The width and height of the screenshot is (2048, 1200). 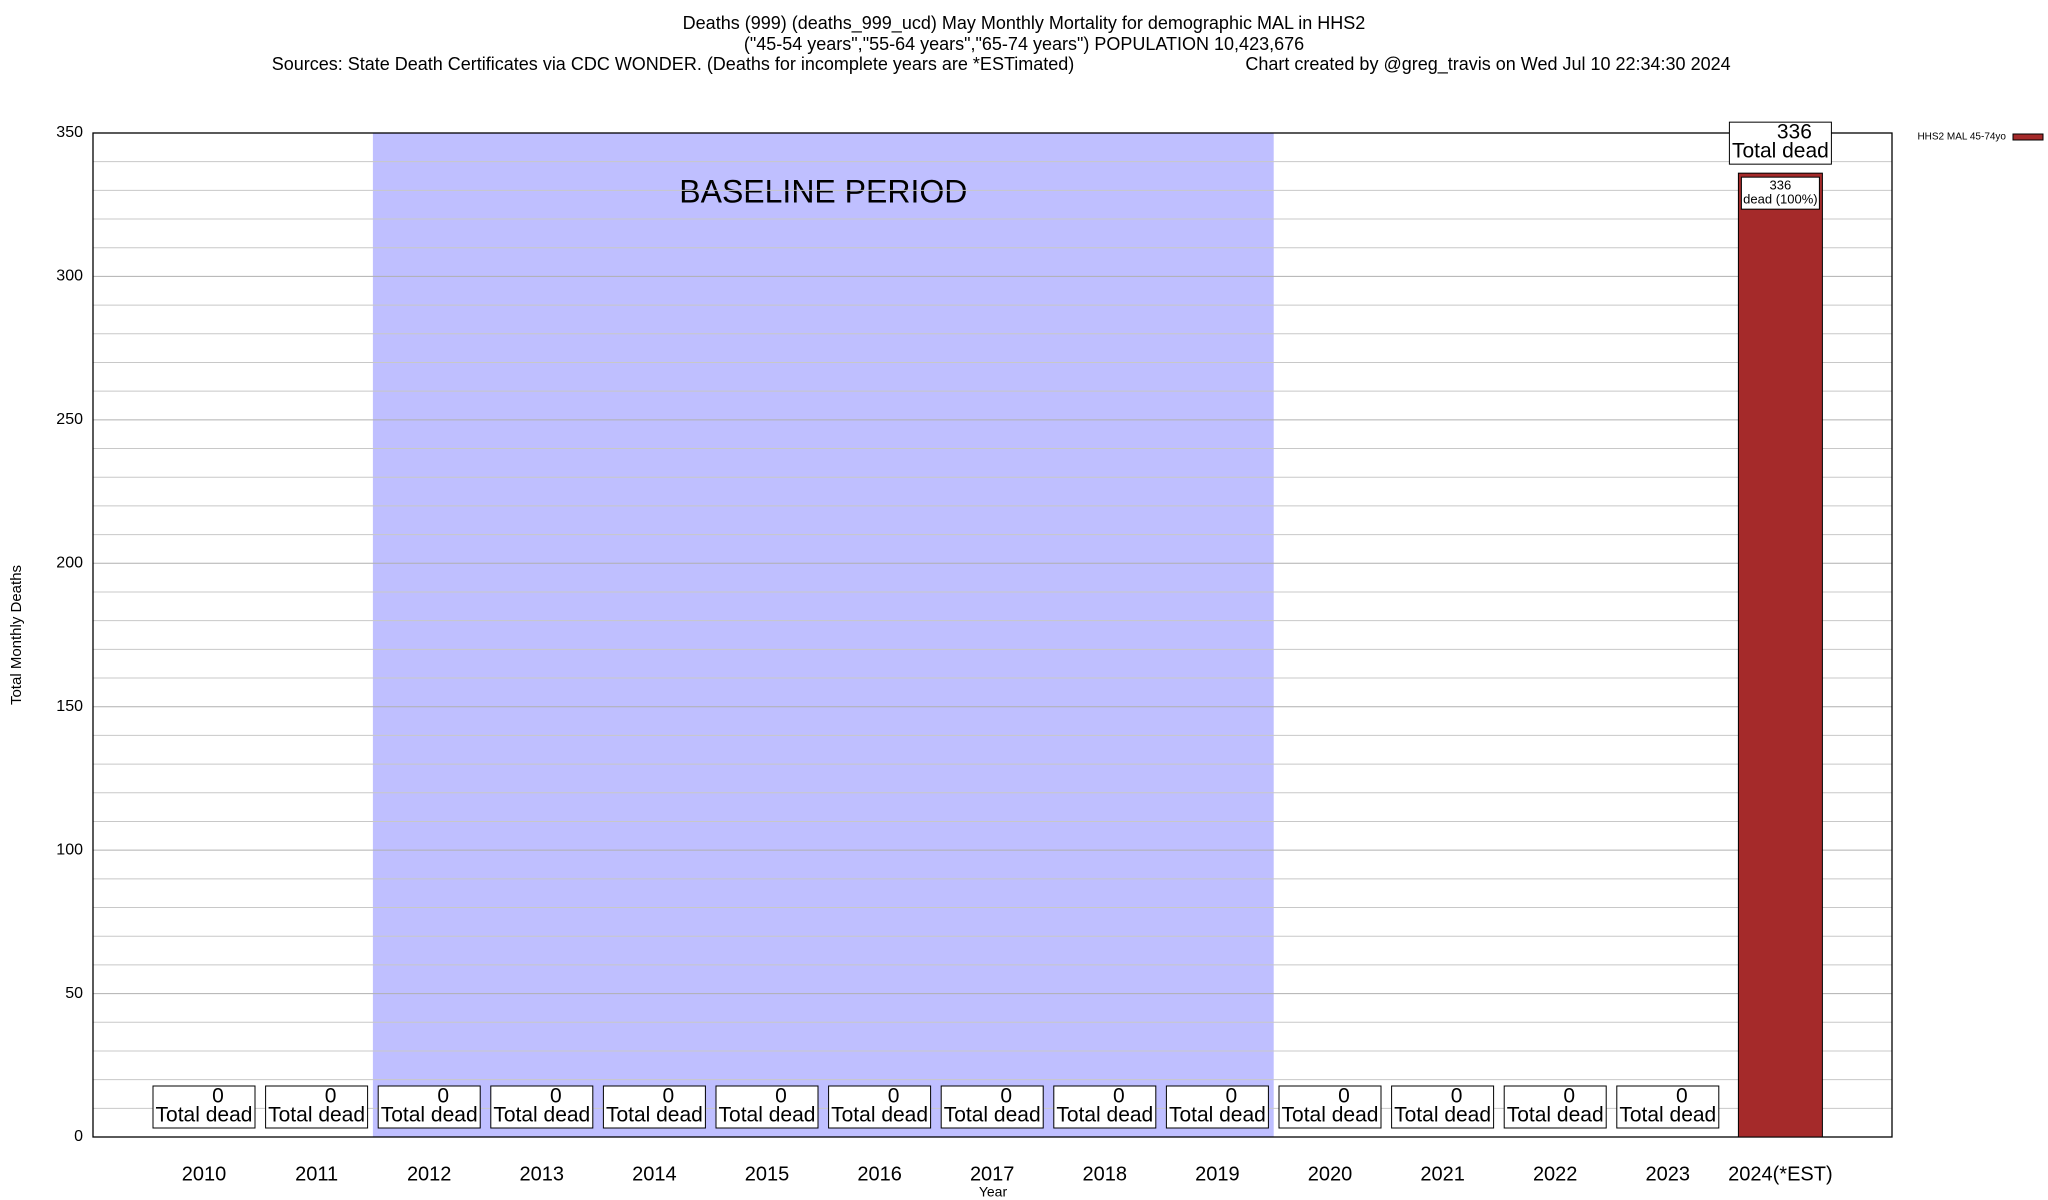 I want to click on x-tick-label: 2012, so click(x=429, y=1174).